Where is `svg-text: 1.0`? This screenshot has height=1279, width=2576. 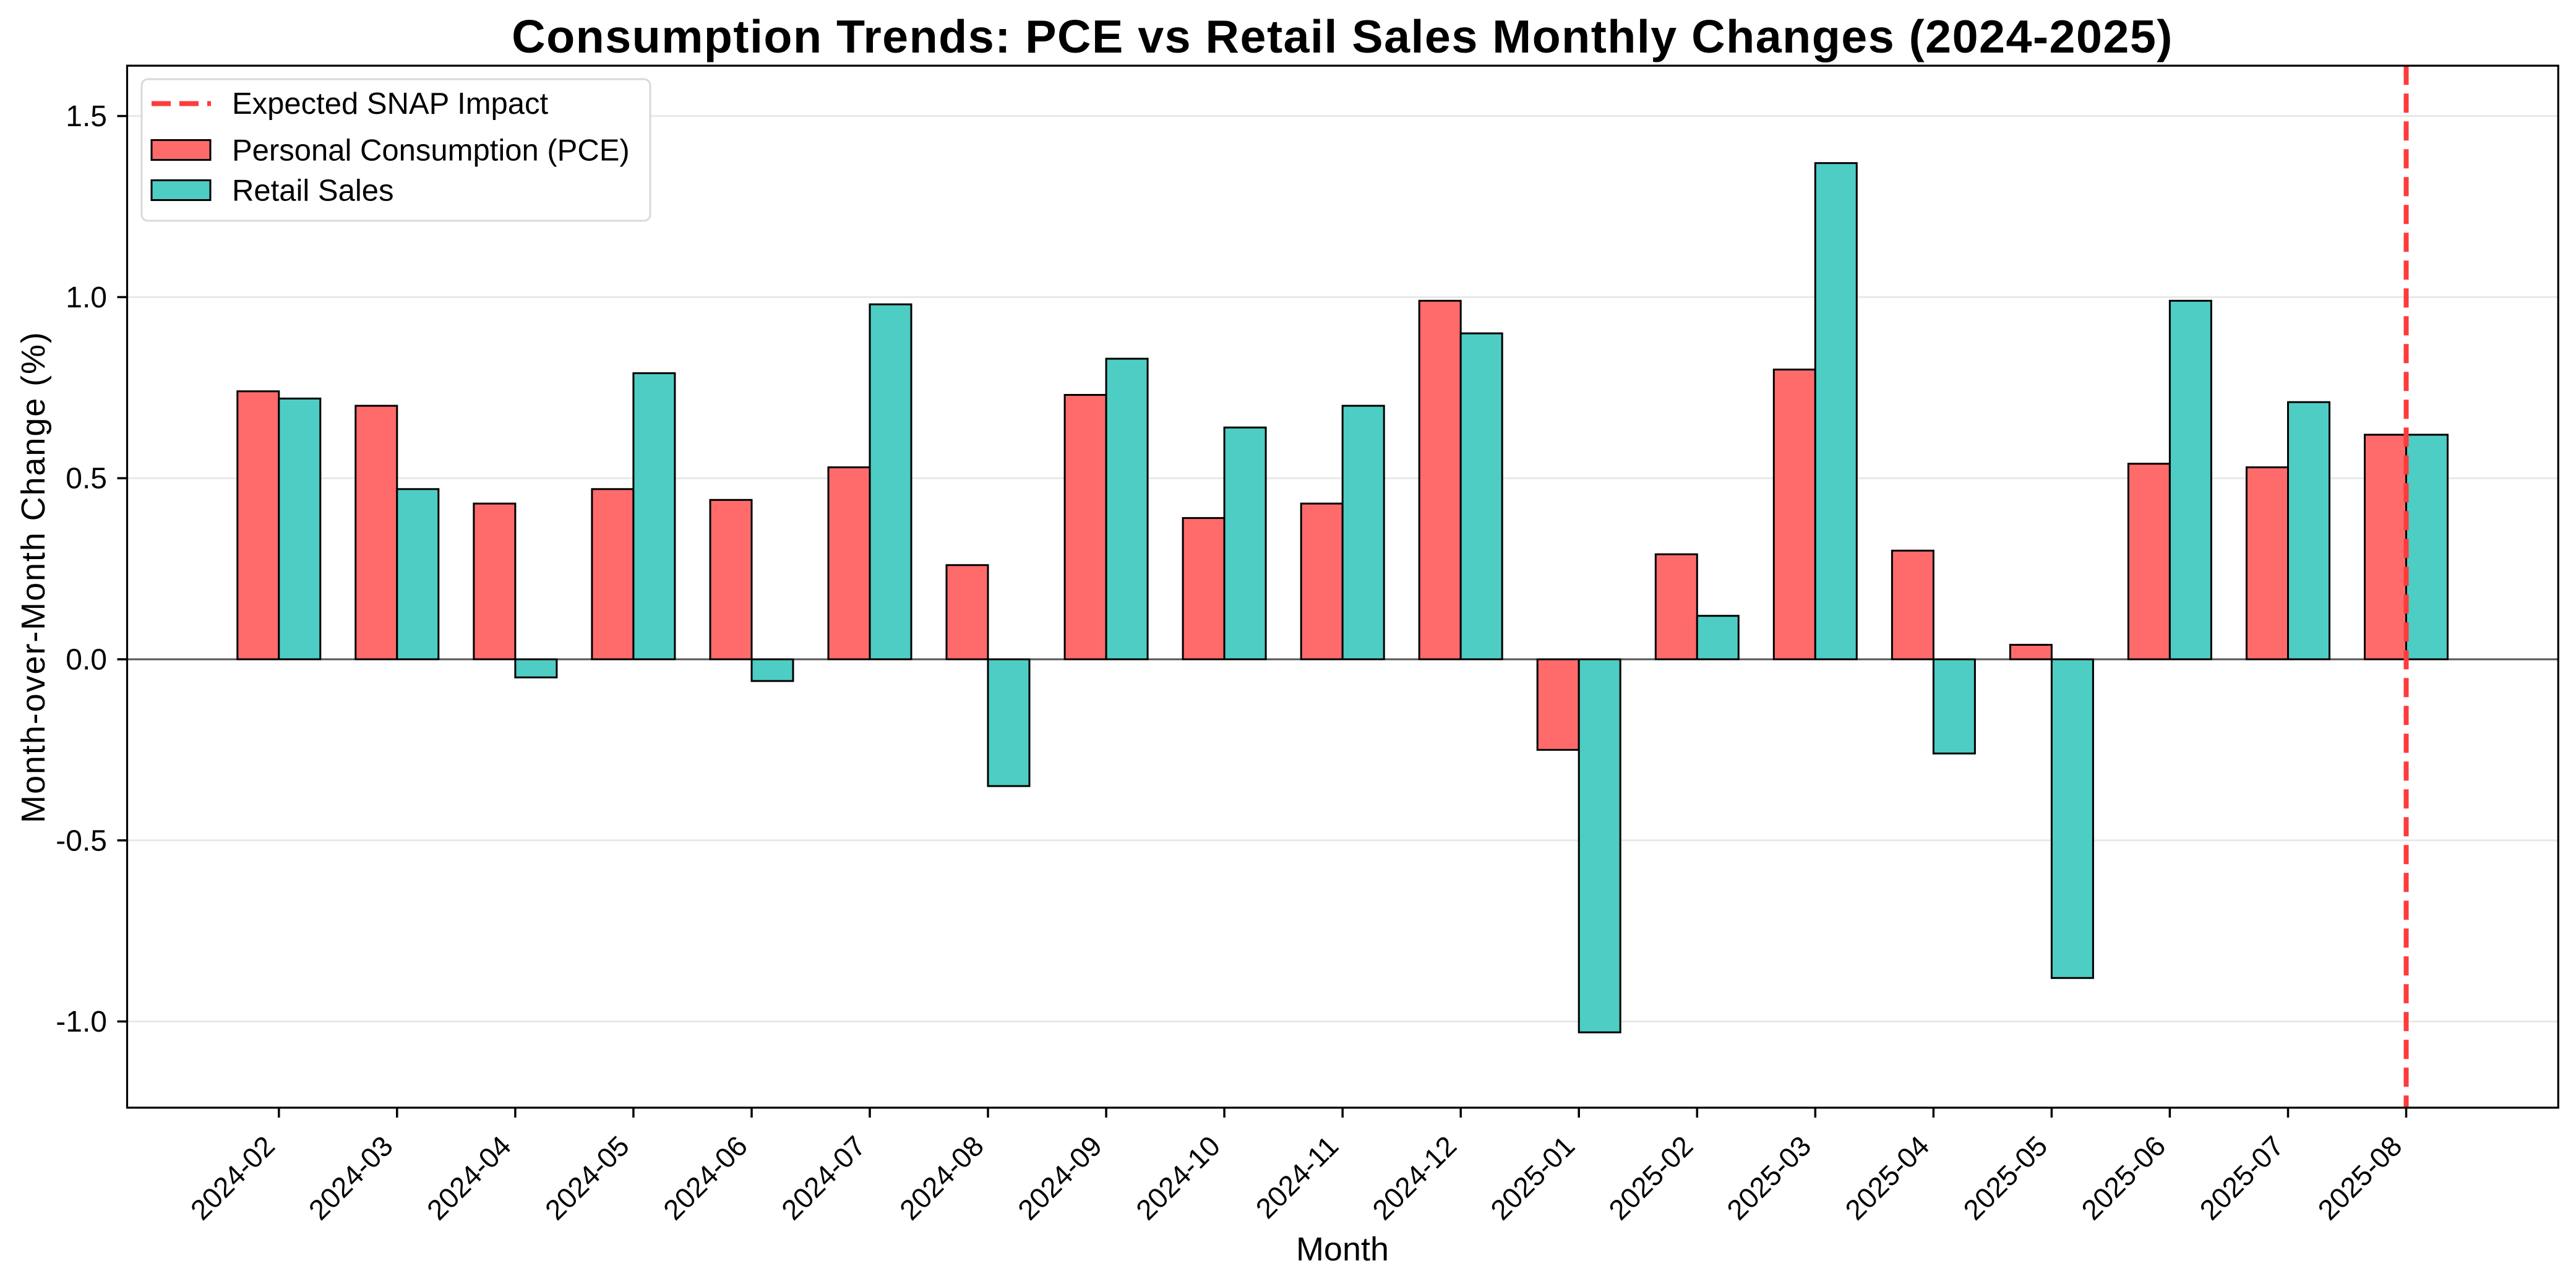 svg-text: 1.0 is located at coordinates (86, 297).